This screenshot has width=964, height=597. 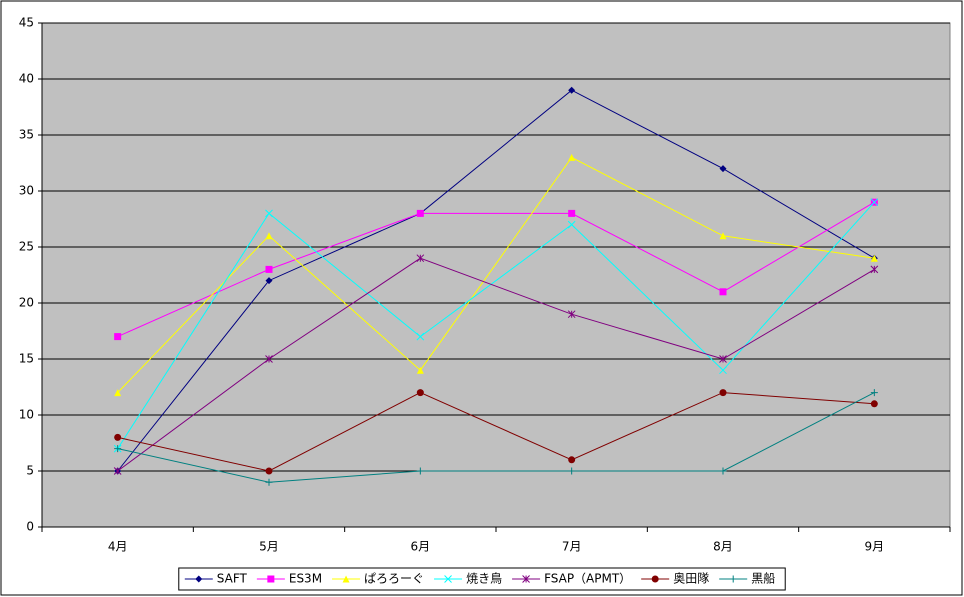 I want to click on legend-label: FSAP（APMT）, so click(x=587, y=579).